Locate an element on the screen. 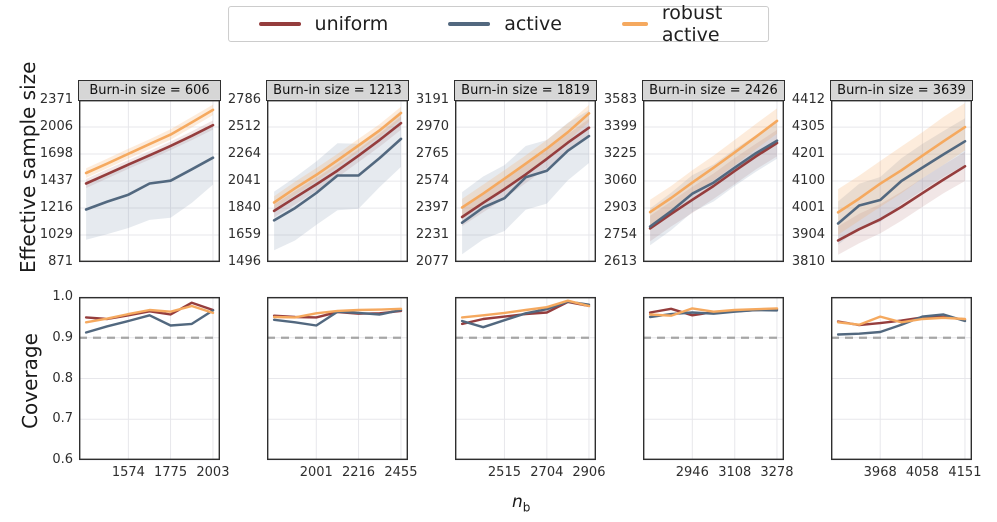 Image resolution: width=997 pixels, height=522 pixels. legend-label-robust-active: robust active is located at coordinates (692, 24).